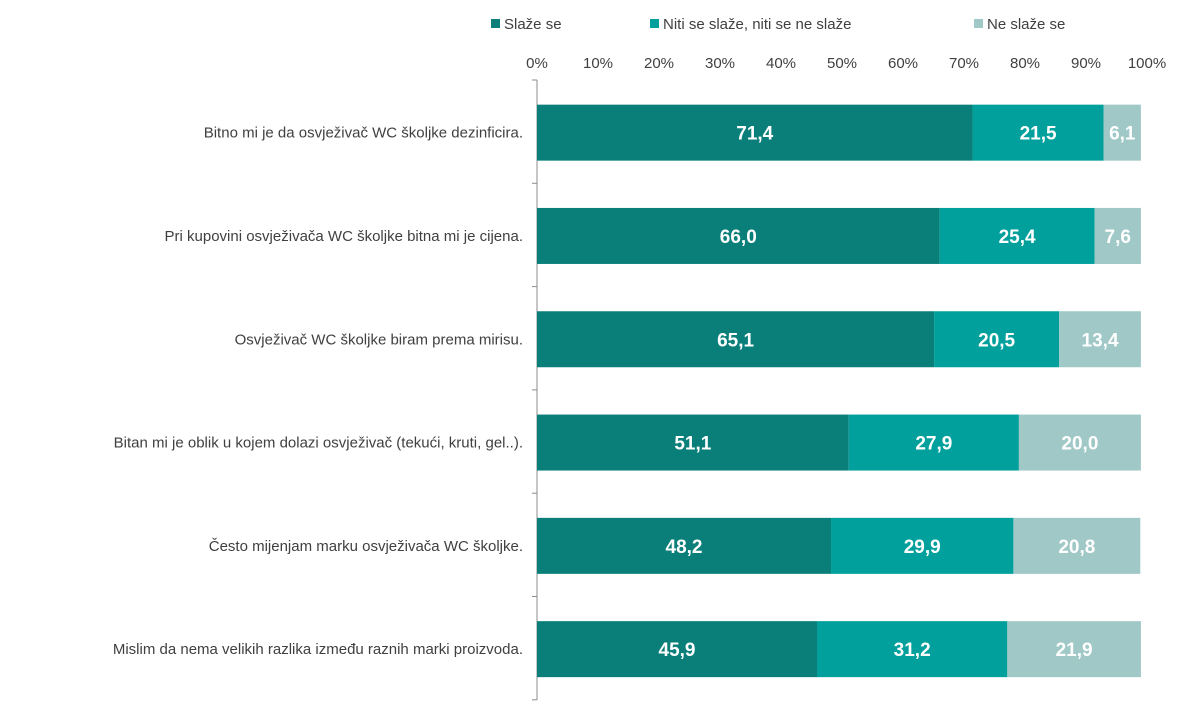  I want to click on bar-value-label: 31,2, so click(912, 650).